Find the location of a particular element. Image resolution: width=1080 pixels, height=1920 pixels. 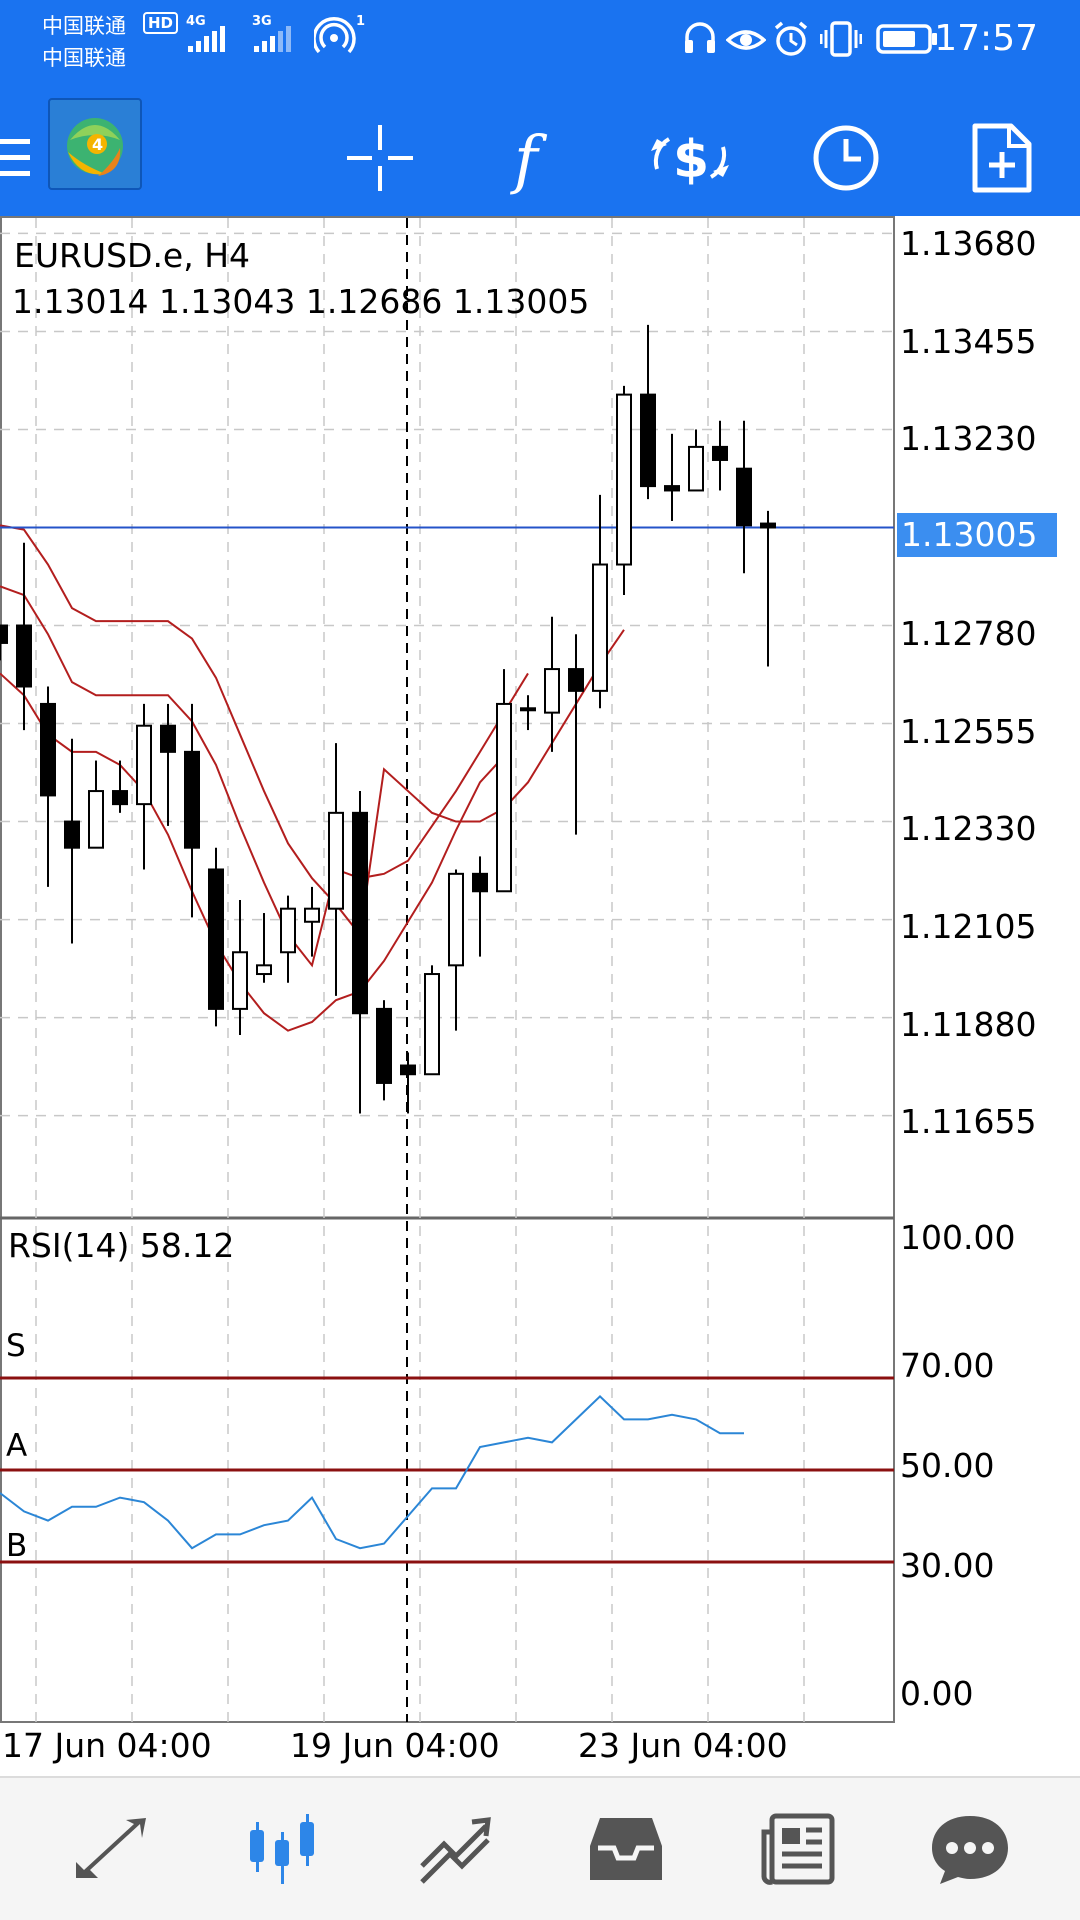

metatrader-logo-button: 4 is located at coordinates (95, 144).